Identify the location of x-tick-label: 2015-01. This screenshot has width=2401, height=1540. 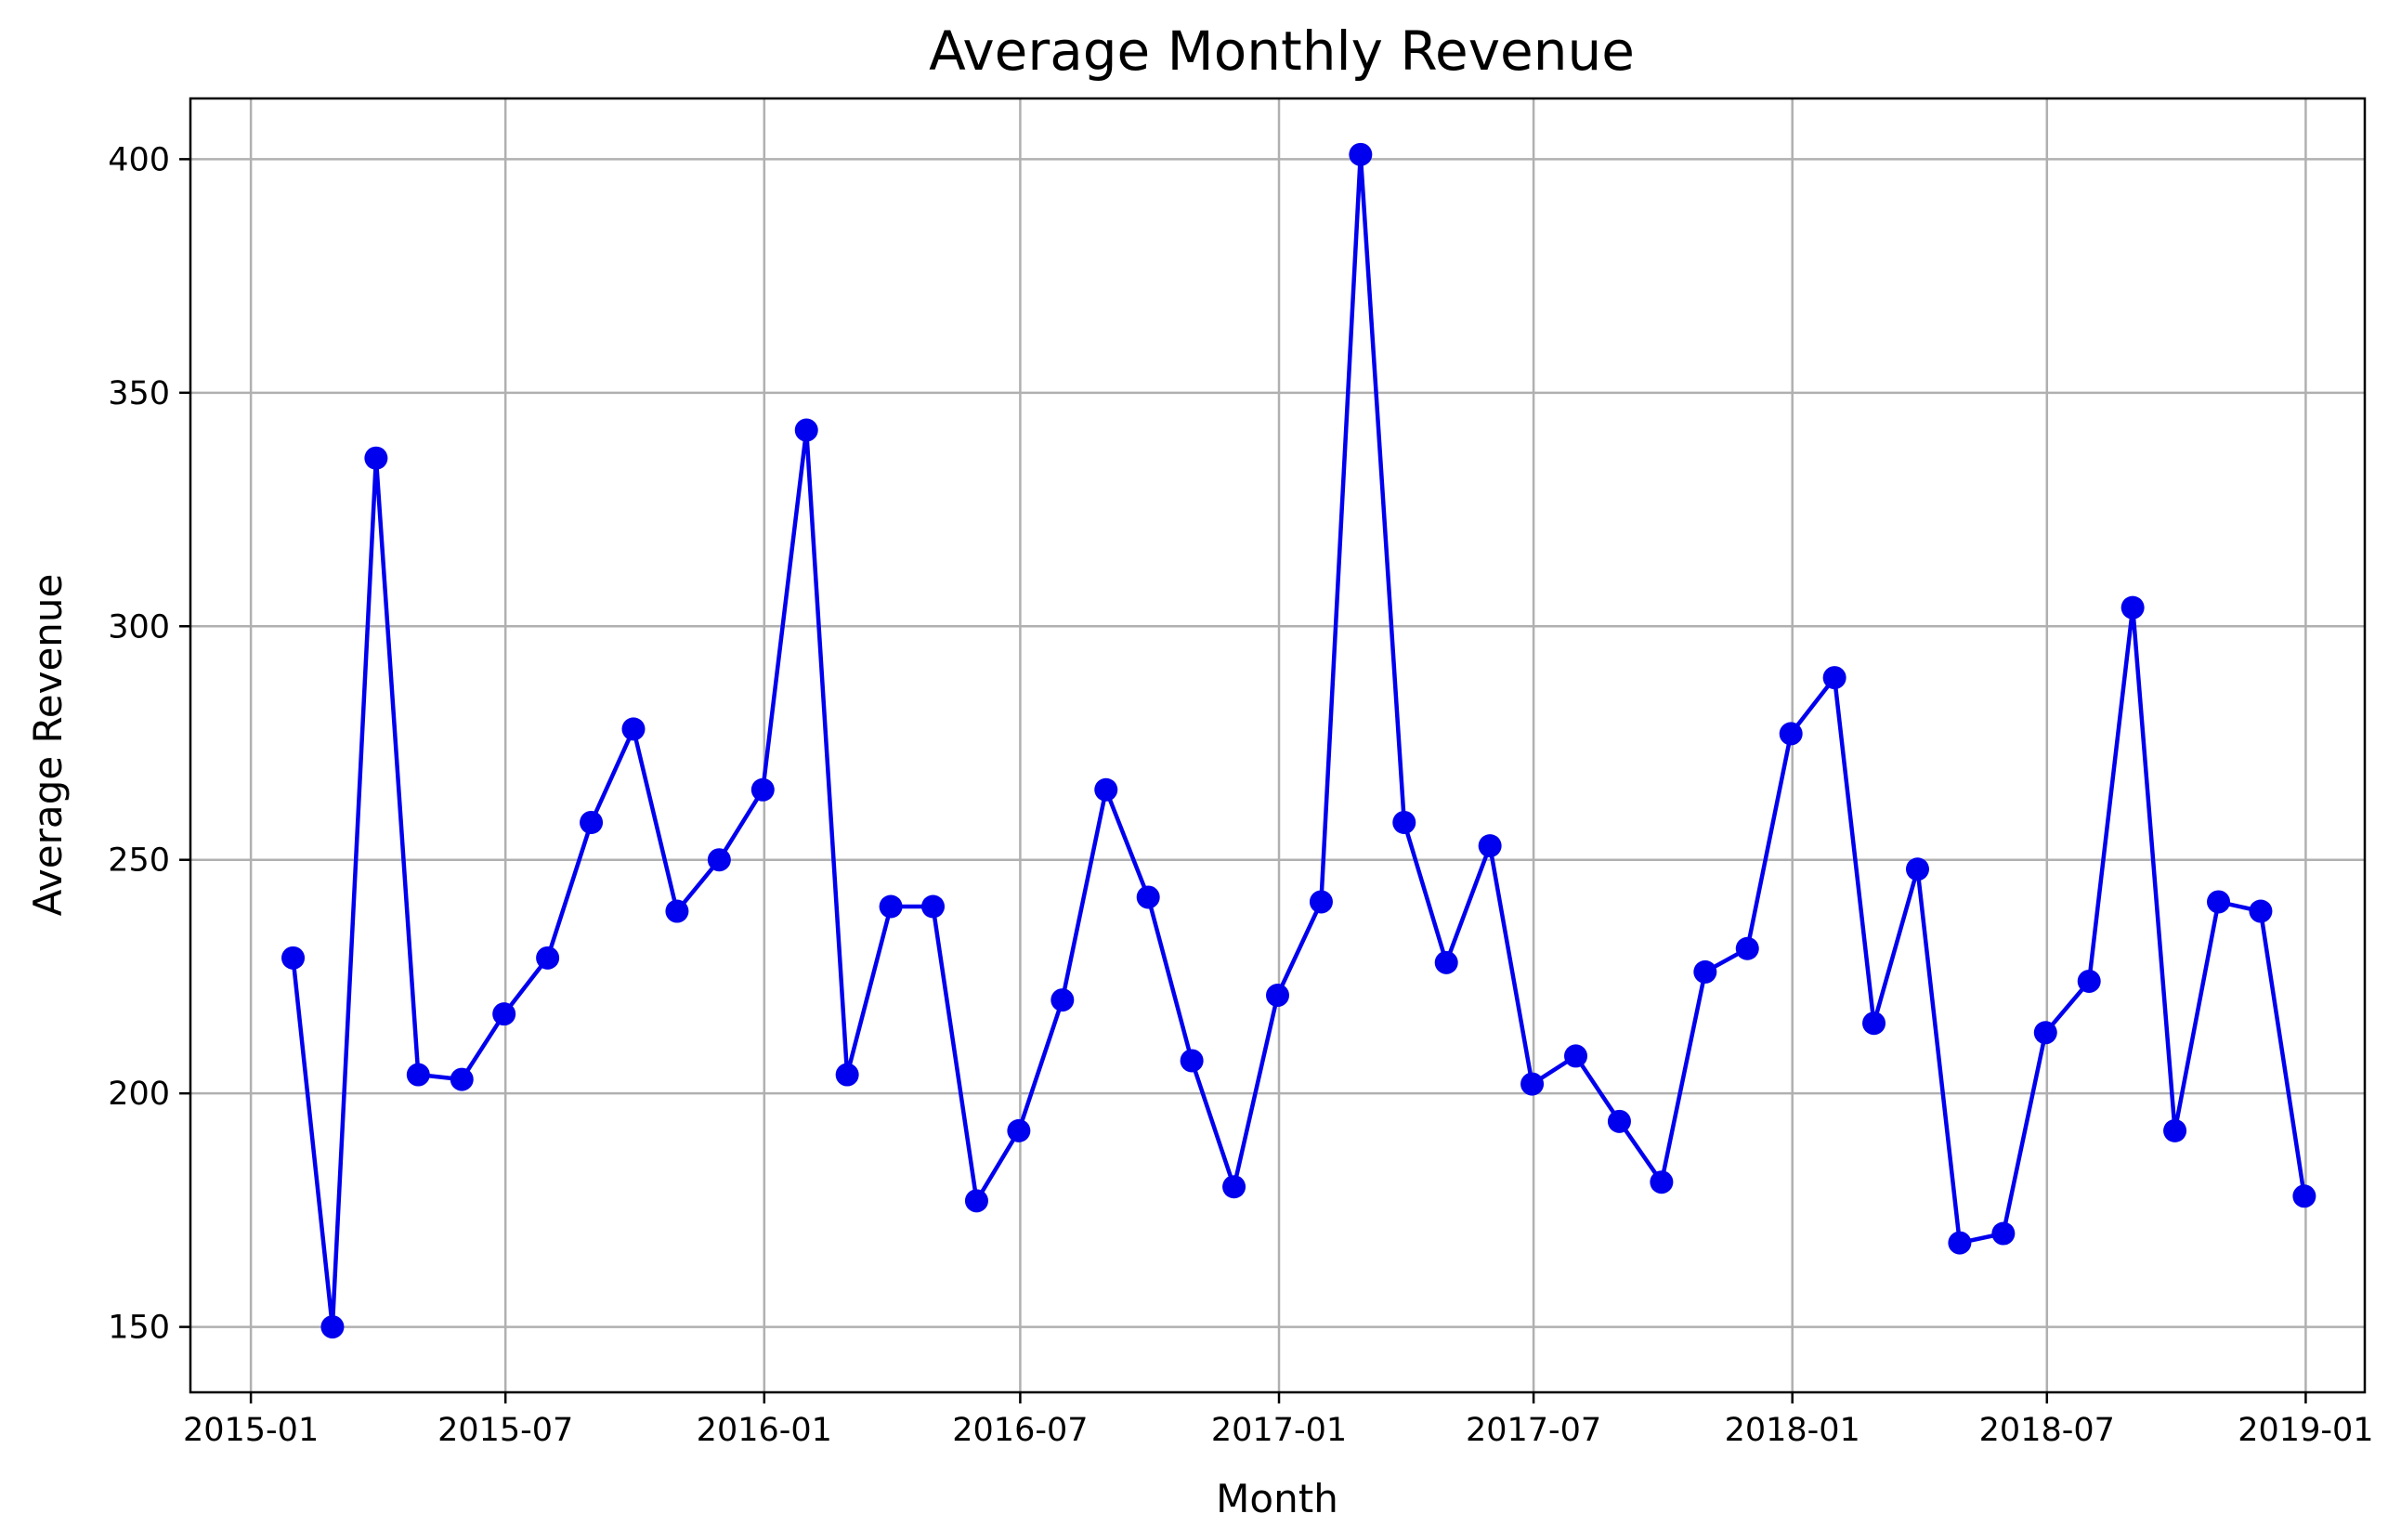
(251, 1430).